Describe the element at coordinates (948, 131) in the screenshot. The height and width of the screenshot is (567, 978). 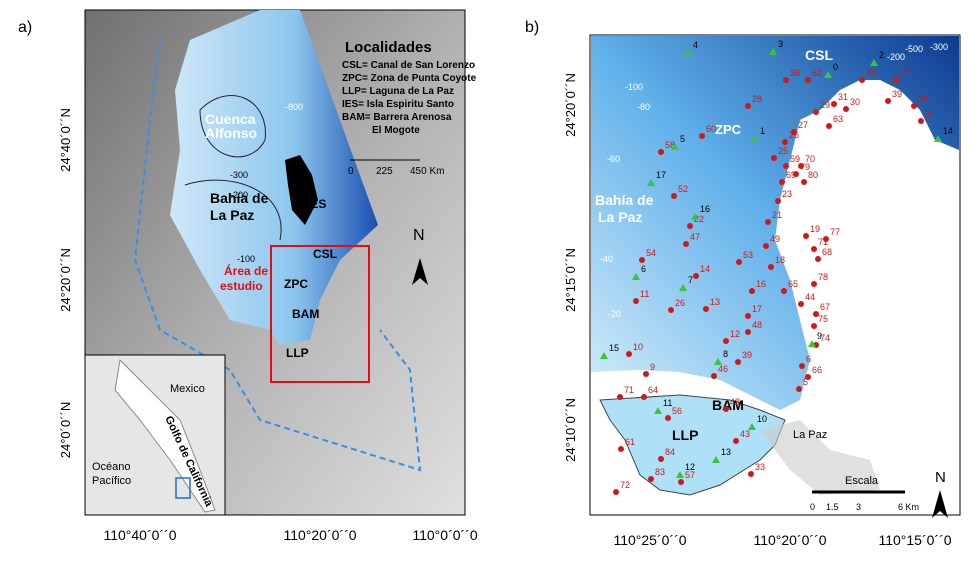
I see `station-label: 14` at that location.